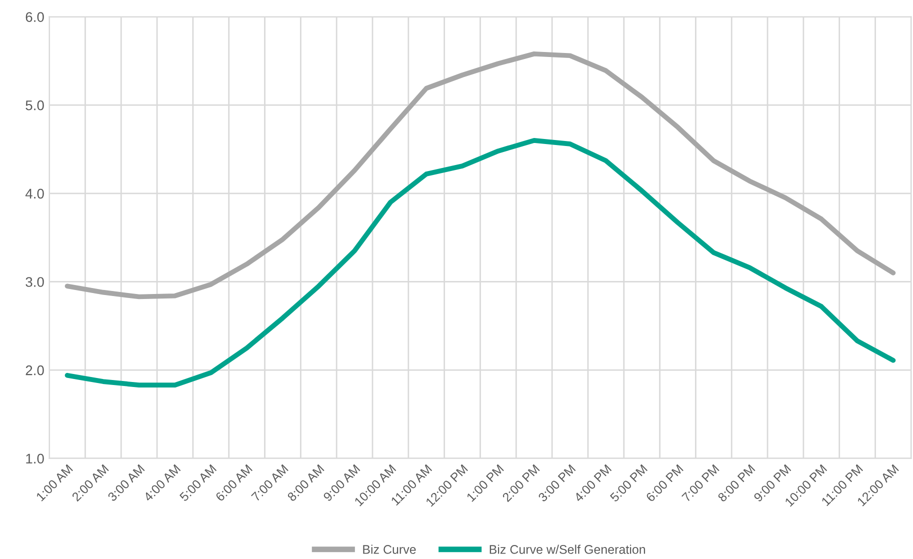  Describe the element at coordinates (162, 483) in the screenshot. I see `x-tick-label: 4:00 AM` at that location.